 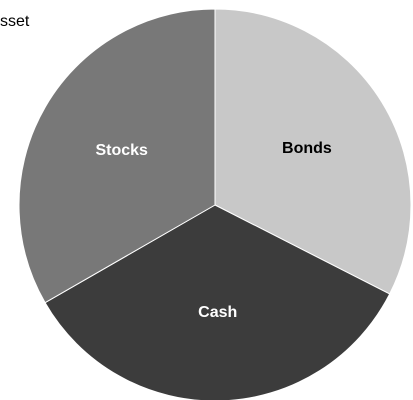 What do you see at coordinates (307, 148) in the screenshot?
I see `slice-label: Bonds` at bounding box center [307, 148].